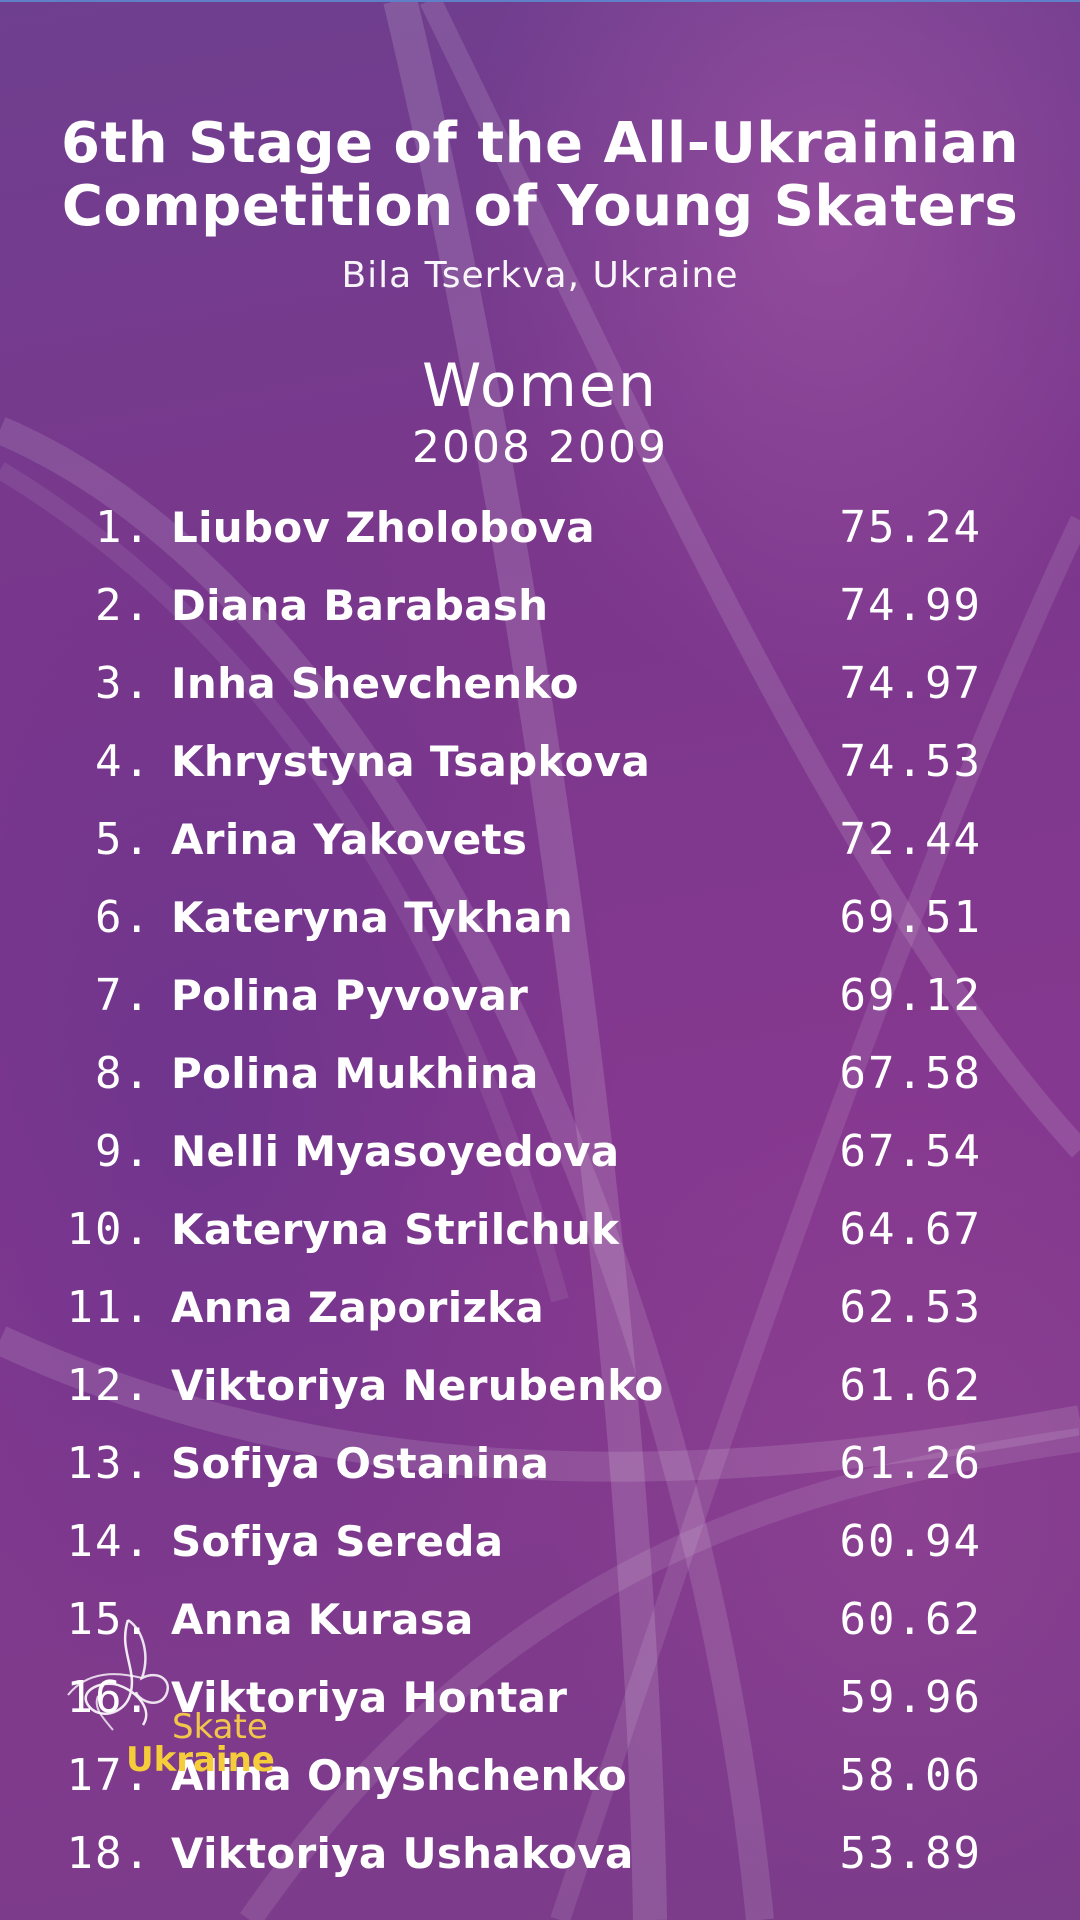  I want to click on result-skater-name: Kateryna Tykhan, so click(372, 917).